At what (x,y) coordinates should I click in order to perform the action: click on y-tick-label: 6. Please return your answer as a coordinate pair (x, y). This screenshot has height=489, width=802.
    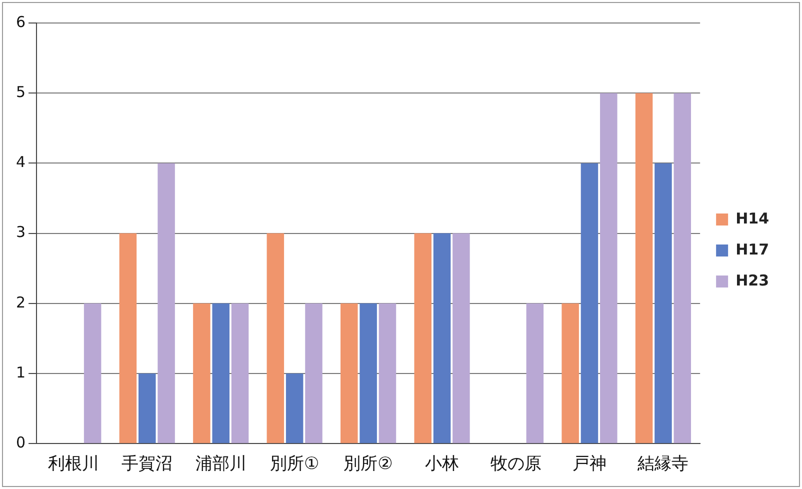
    Looking at the image, I should click on (21, 21).